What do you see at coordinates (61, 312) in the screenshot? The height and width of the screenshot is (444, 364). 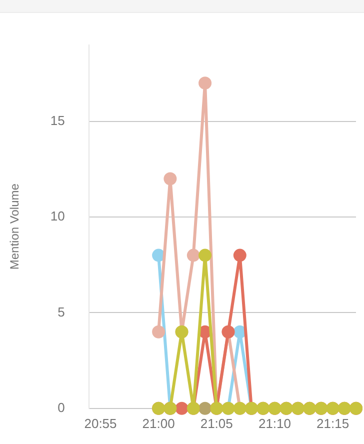 I see `y-tick-label: 5` at bounding box center [61, 312].